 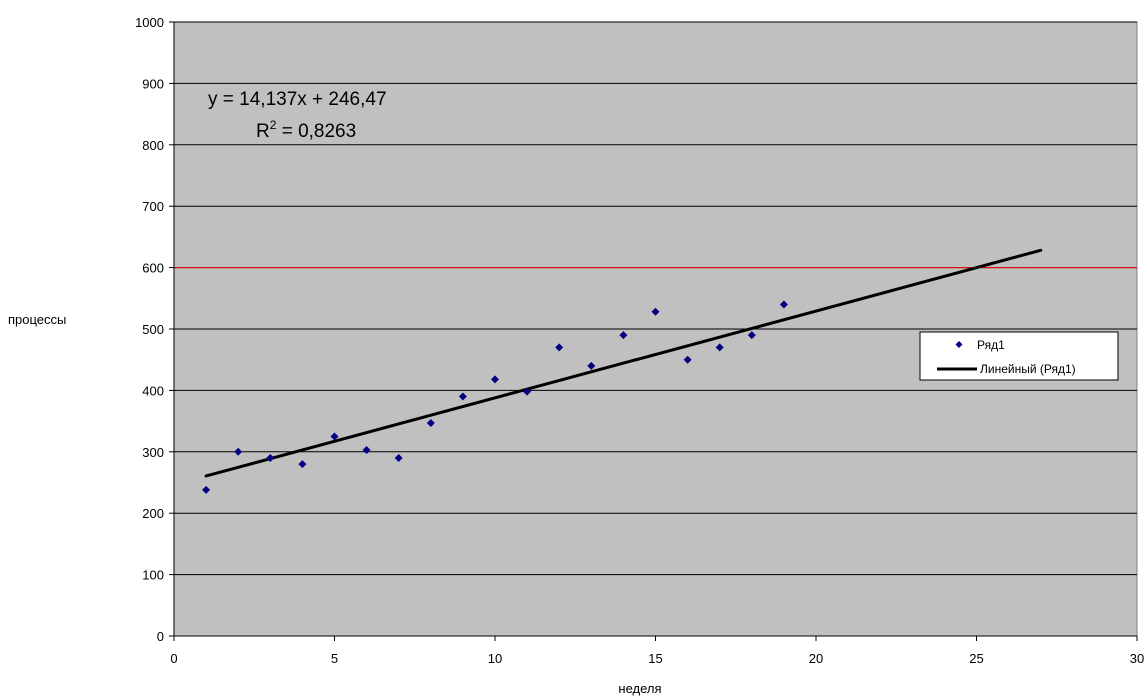 I want to click on x-axis-title: неделя, so click(x=639, y=688).